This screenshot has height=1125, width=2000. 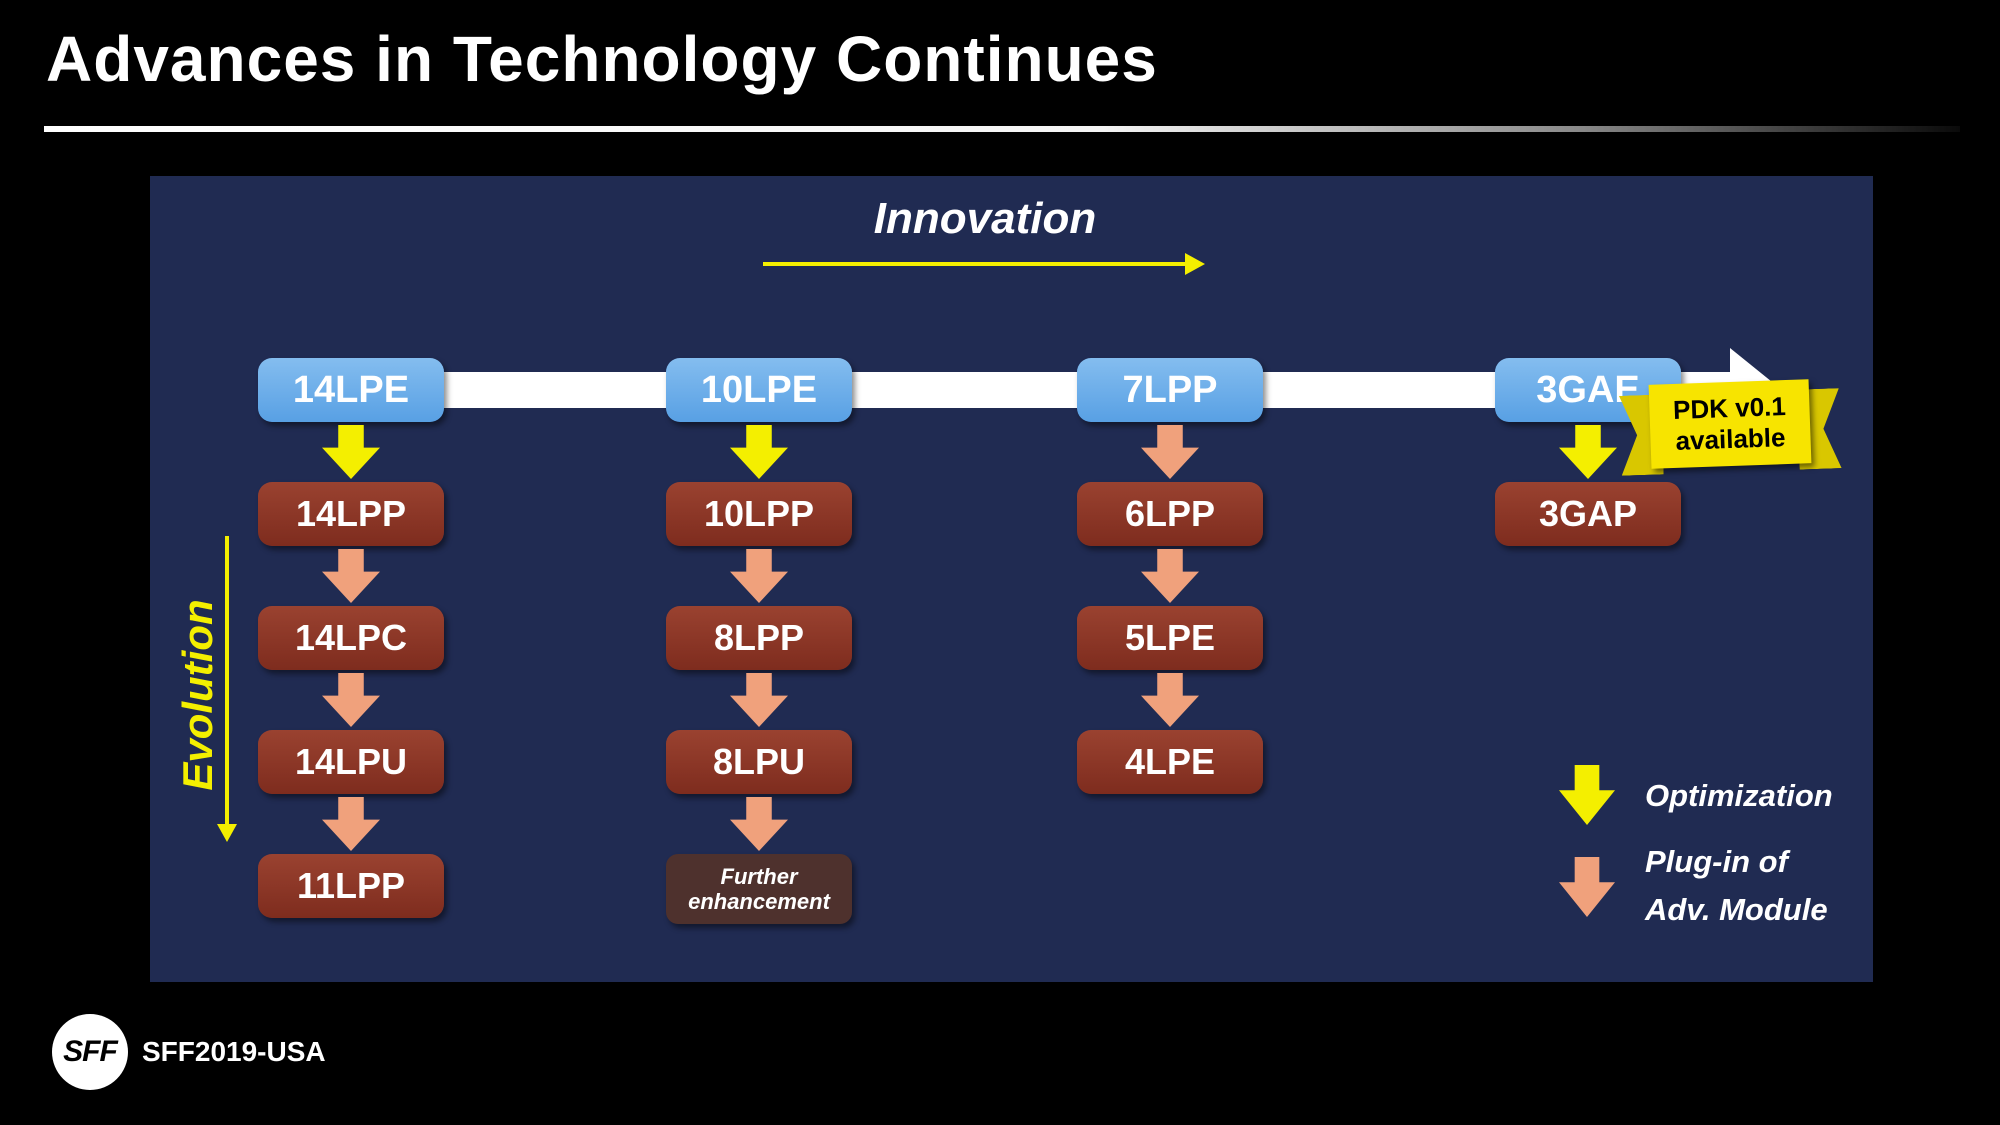 What do you see at coordinates (1002, 129) in the screenshot?
I see `title-underline` at bounding box center [1002, 129].